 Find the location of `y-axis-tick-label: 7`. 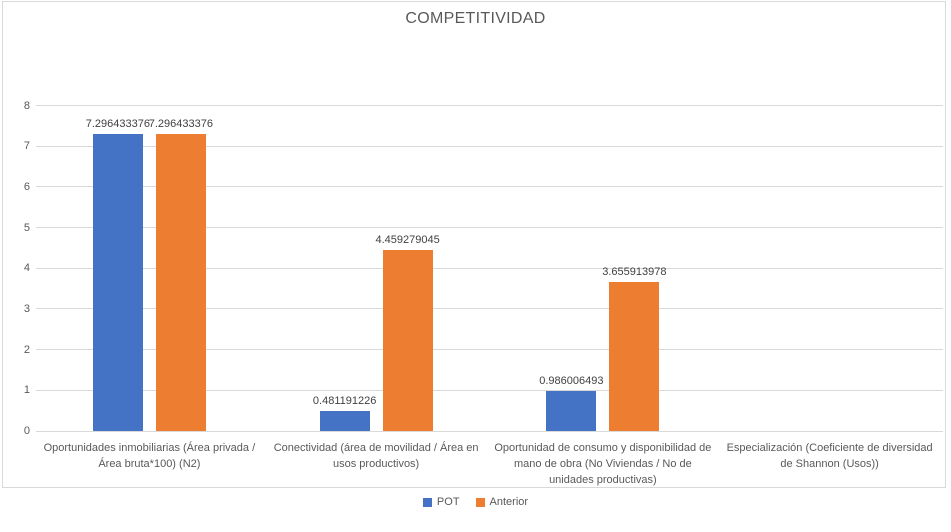

y-axis-tick-label: 7 is located at coordinates (26, 146).